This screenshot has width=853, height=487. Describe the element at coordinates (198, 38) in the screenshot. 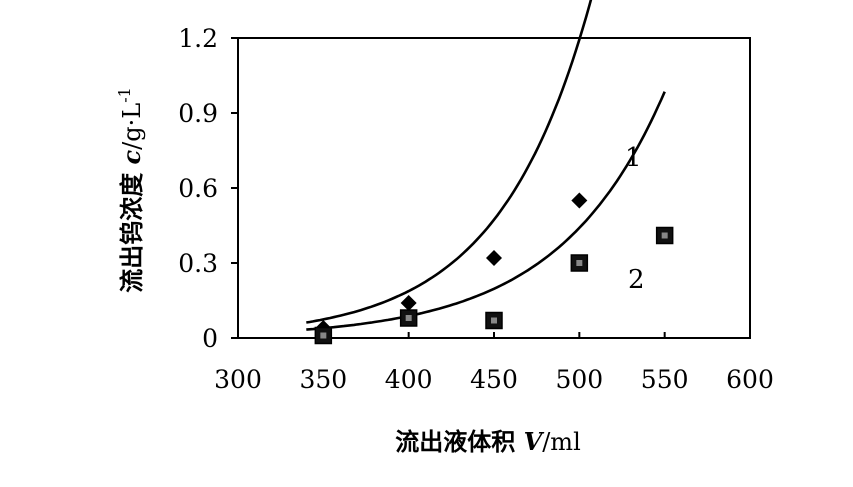

I see `y-tick-label: 1.2` at that location.